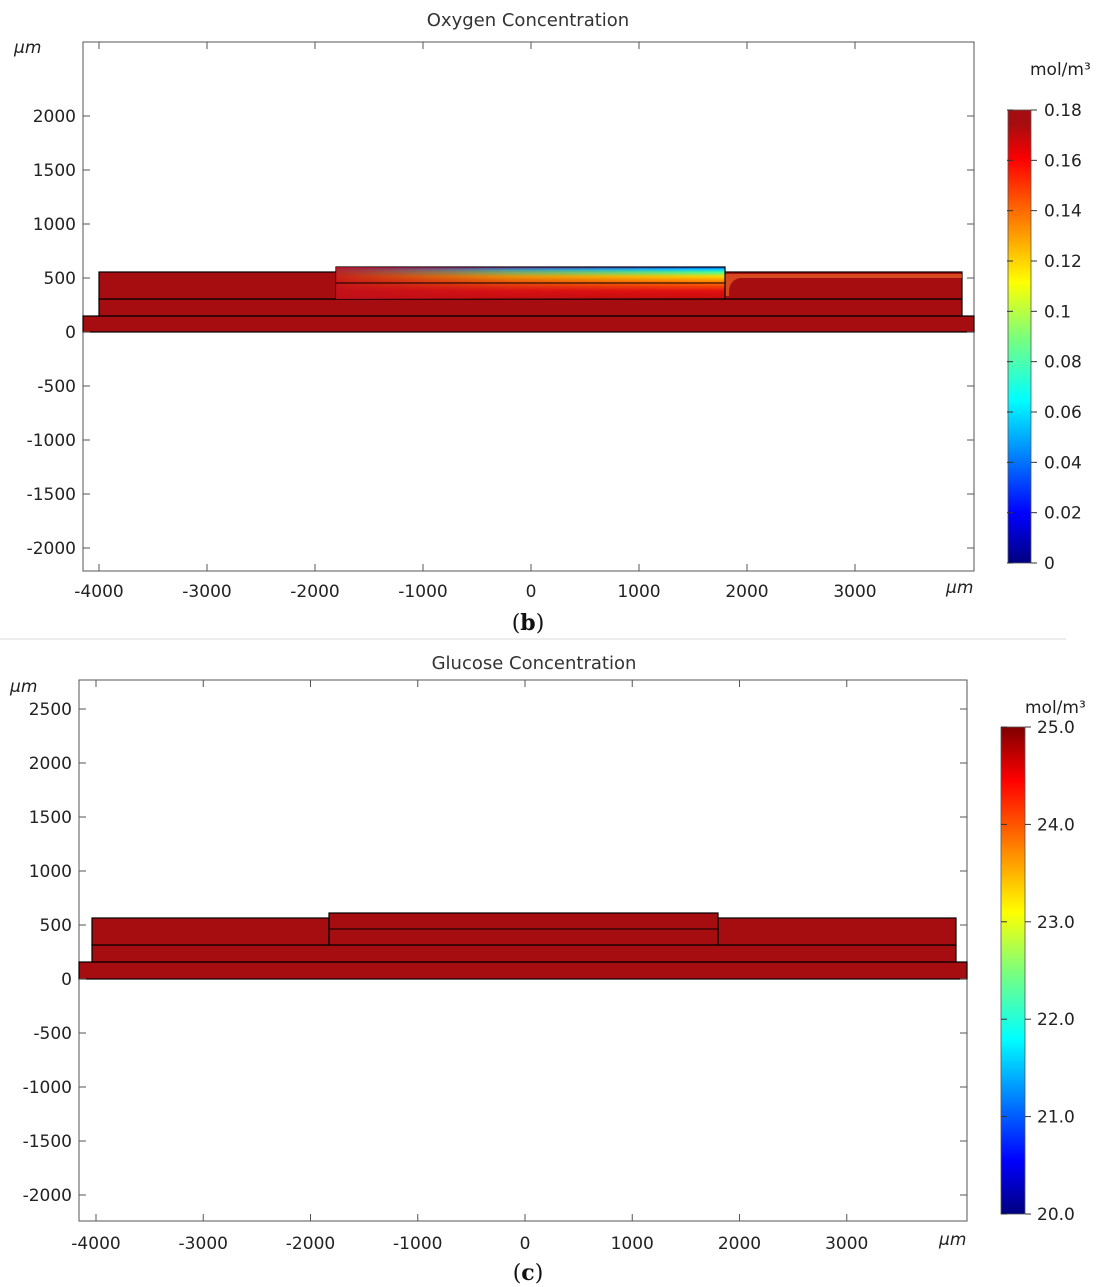 The image size is (1102, 1287). What do you see at coordinates (1019, 336) in the screenshot?
I see `oxygen-colorbar` at bounding box center [1019, 336].